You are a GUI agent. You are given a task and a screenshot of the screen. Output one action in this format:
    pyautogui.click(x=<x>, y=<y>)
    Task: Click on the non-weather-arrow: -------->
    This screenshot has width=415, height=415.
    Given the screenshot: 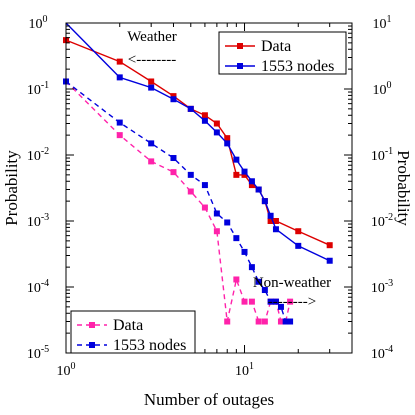 What is the action you would take?
    pyautogui.click(x=292, y=302)
    